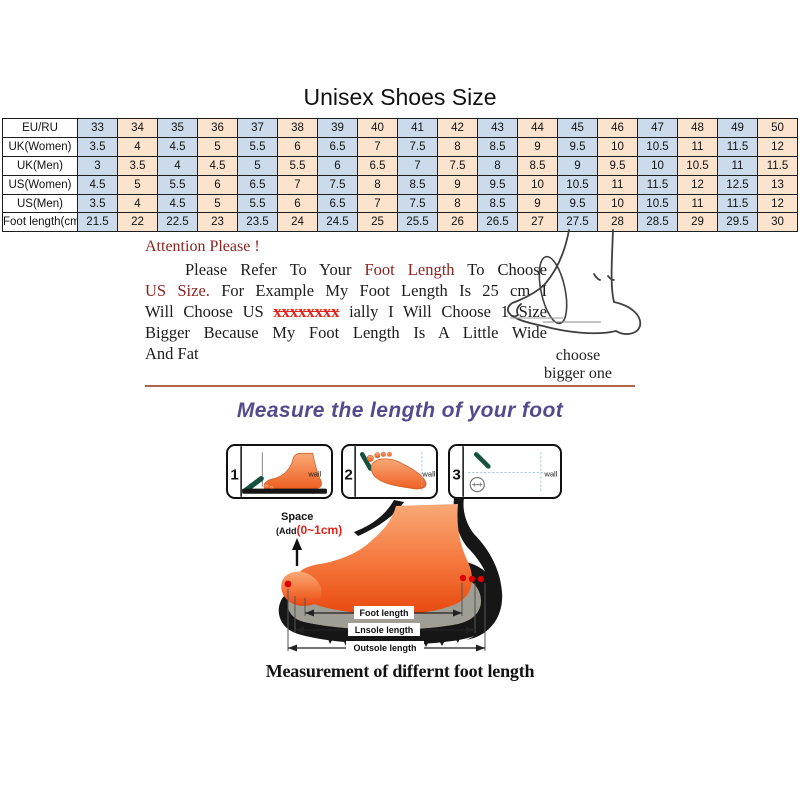 The width and height of the screenshot is (800, 800). Describe the element at coordinates (297, 552) in the screenshot. I see `space-arrow-icon` at that location.